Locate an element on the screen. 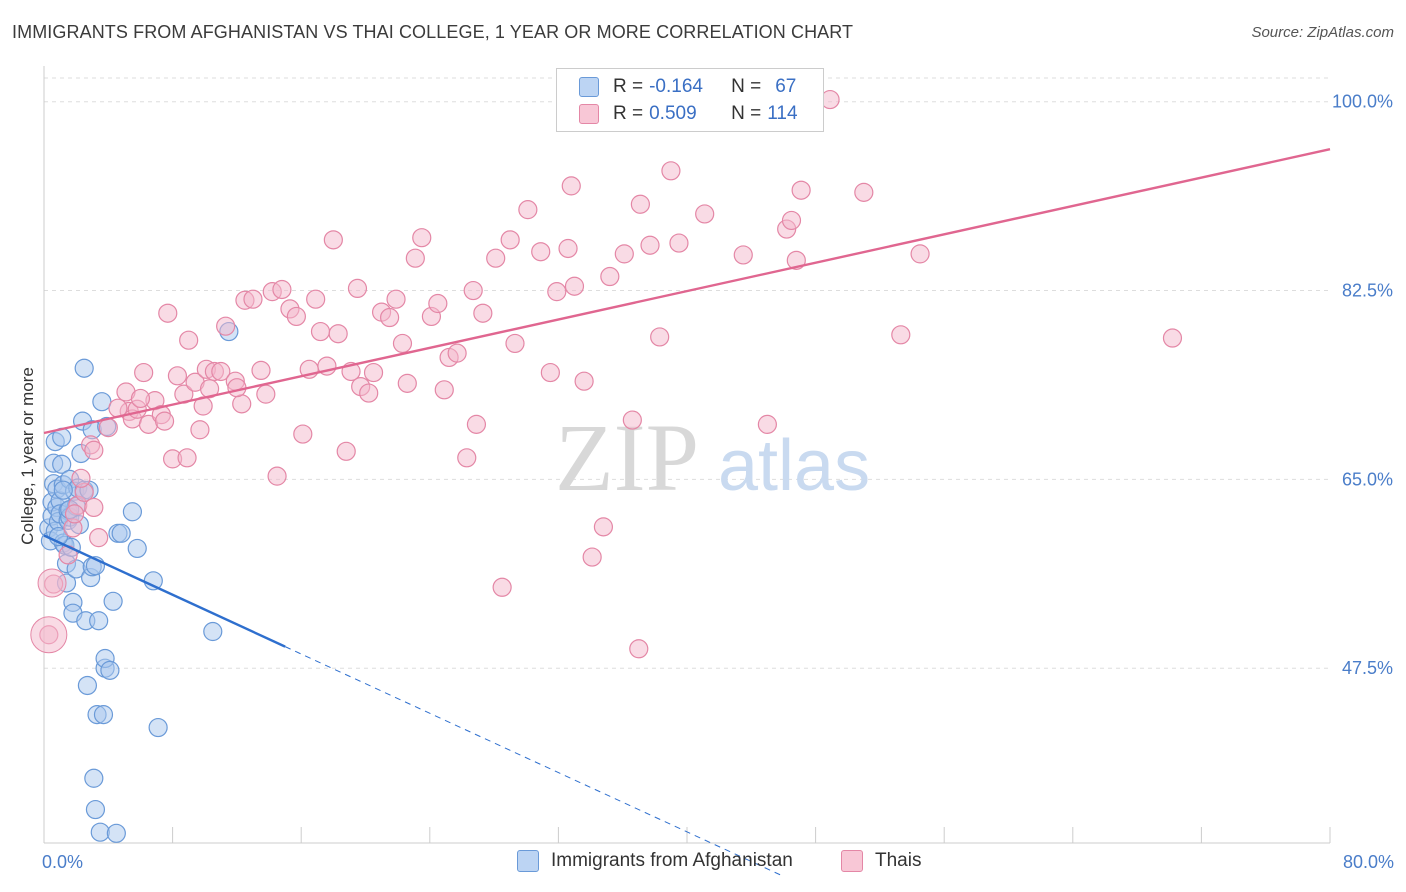 The image size is (1406, 892). x-tick-label-min: 0.0% is located at coordinates (63, 862).